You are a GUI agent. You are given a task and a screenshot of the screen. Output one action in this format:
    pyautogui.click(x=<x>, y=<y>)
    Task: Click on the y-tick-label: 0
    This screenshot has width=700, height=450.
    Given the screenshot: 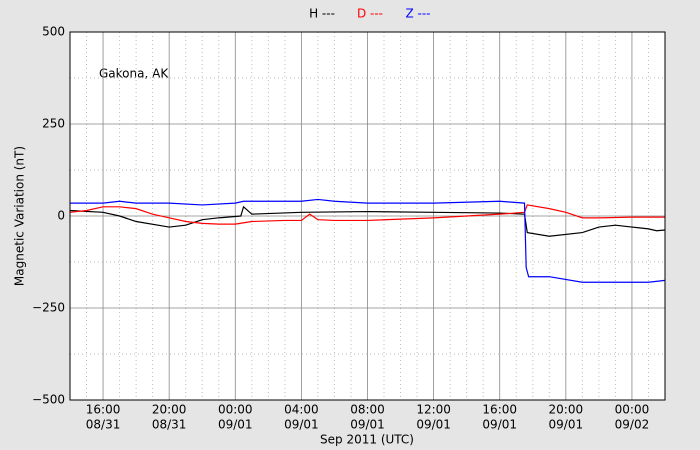 What is the action you would take?
    pyautogui.click(x=61, y=216)
    